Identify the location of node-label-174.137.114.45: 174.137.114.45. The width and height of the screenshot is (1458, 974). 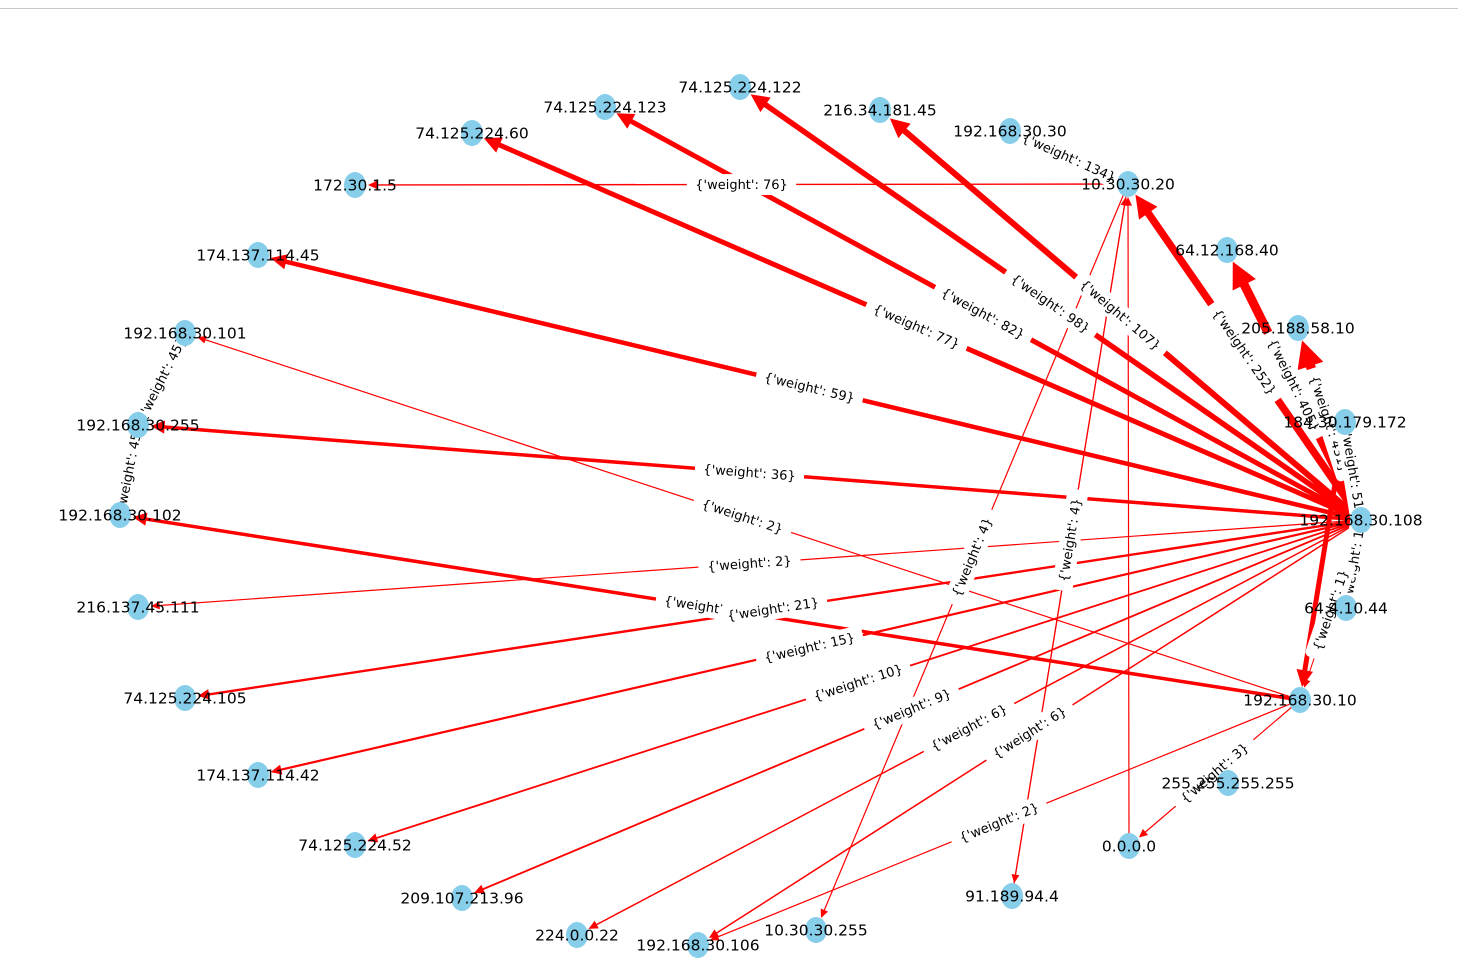
(257, 256).